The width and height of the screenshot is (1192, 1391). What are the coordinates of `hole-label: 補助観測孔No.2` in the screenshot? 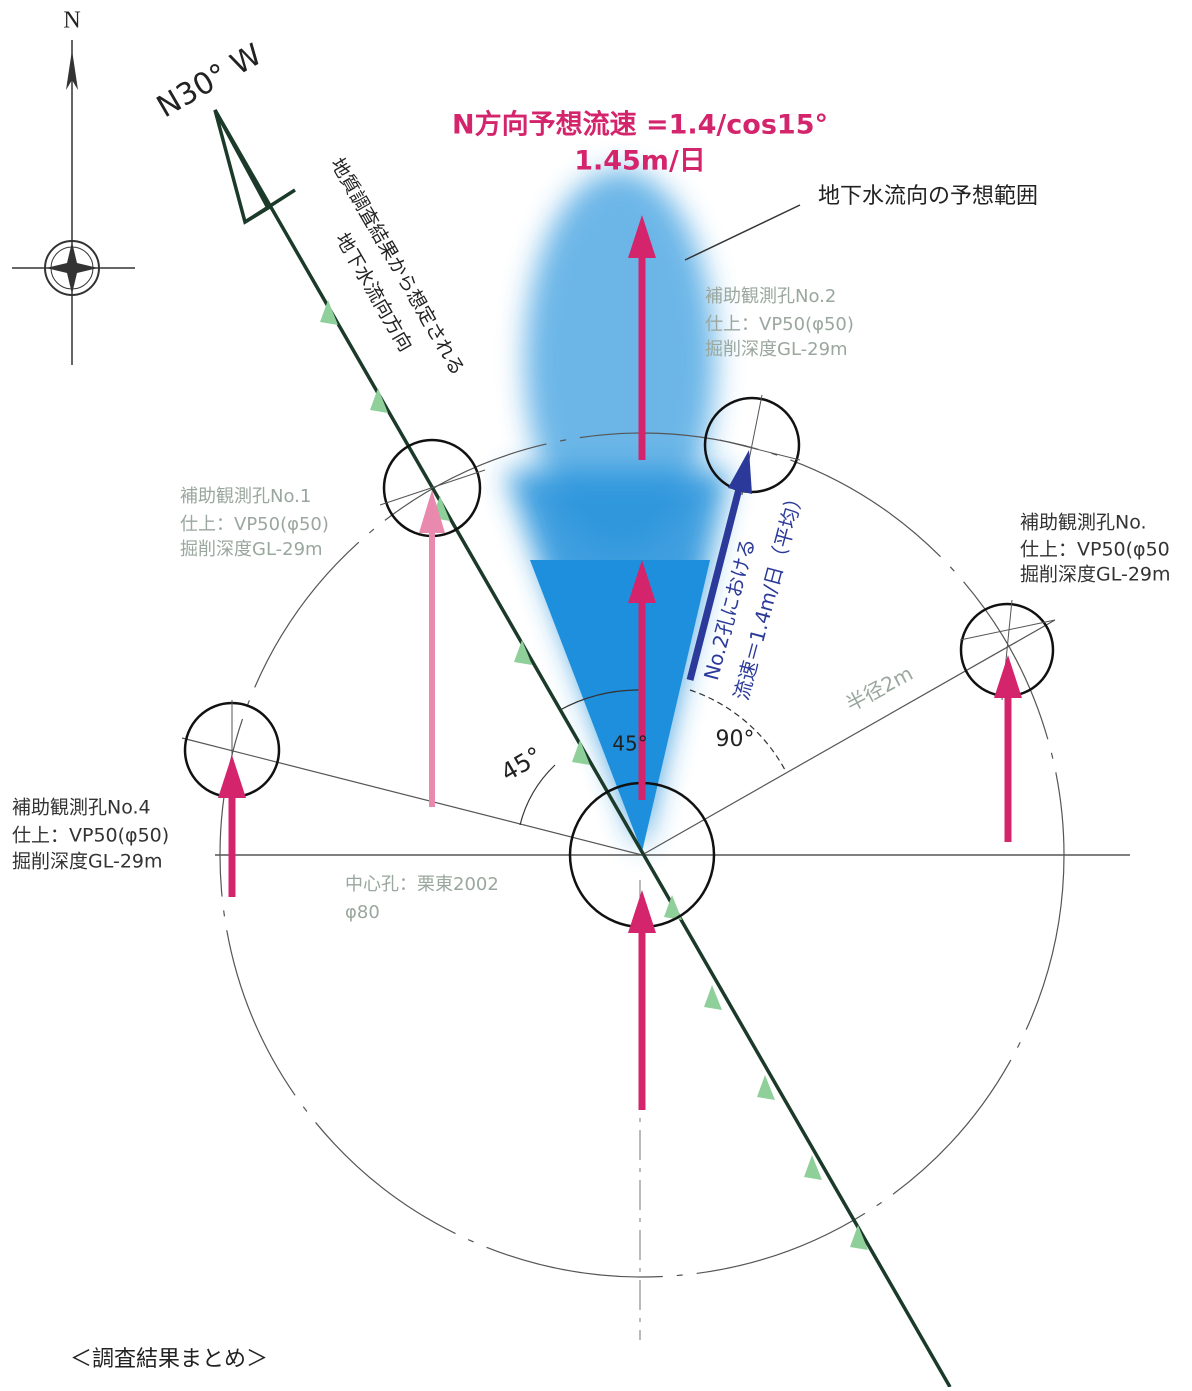 It's located at (770, 296).